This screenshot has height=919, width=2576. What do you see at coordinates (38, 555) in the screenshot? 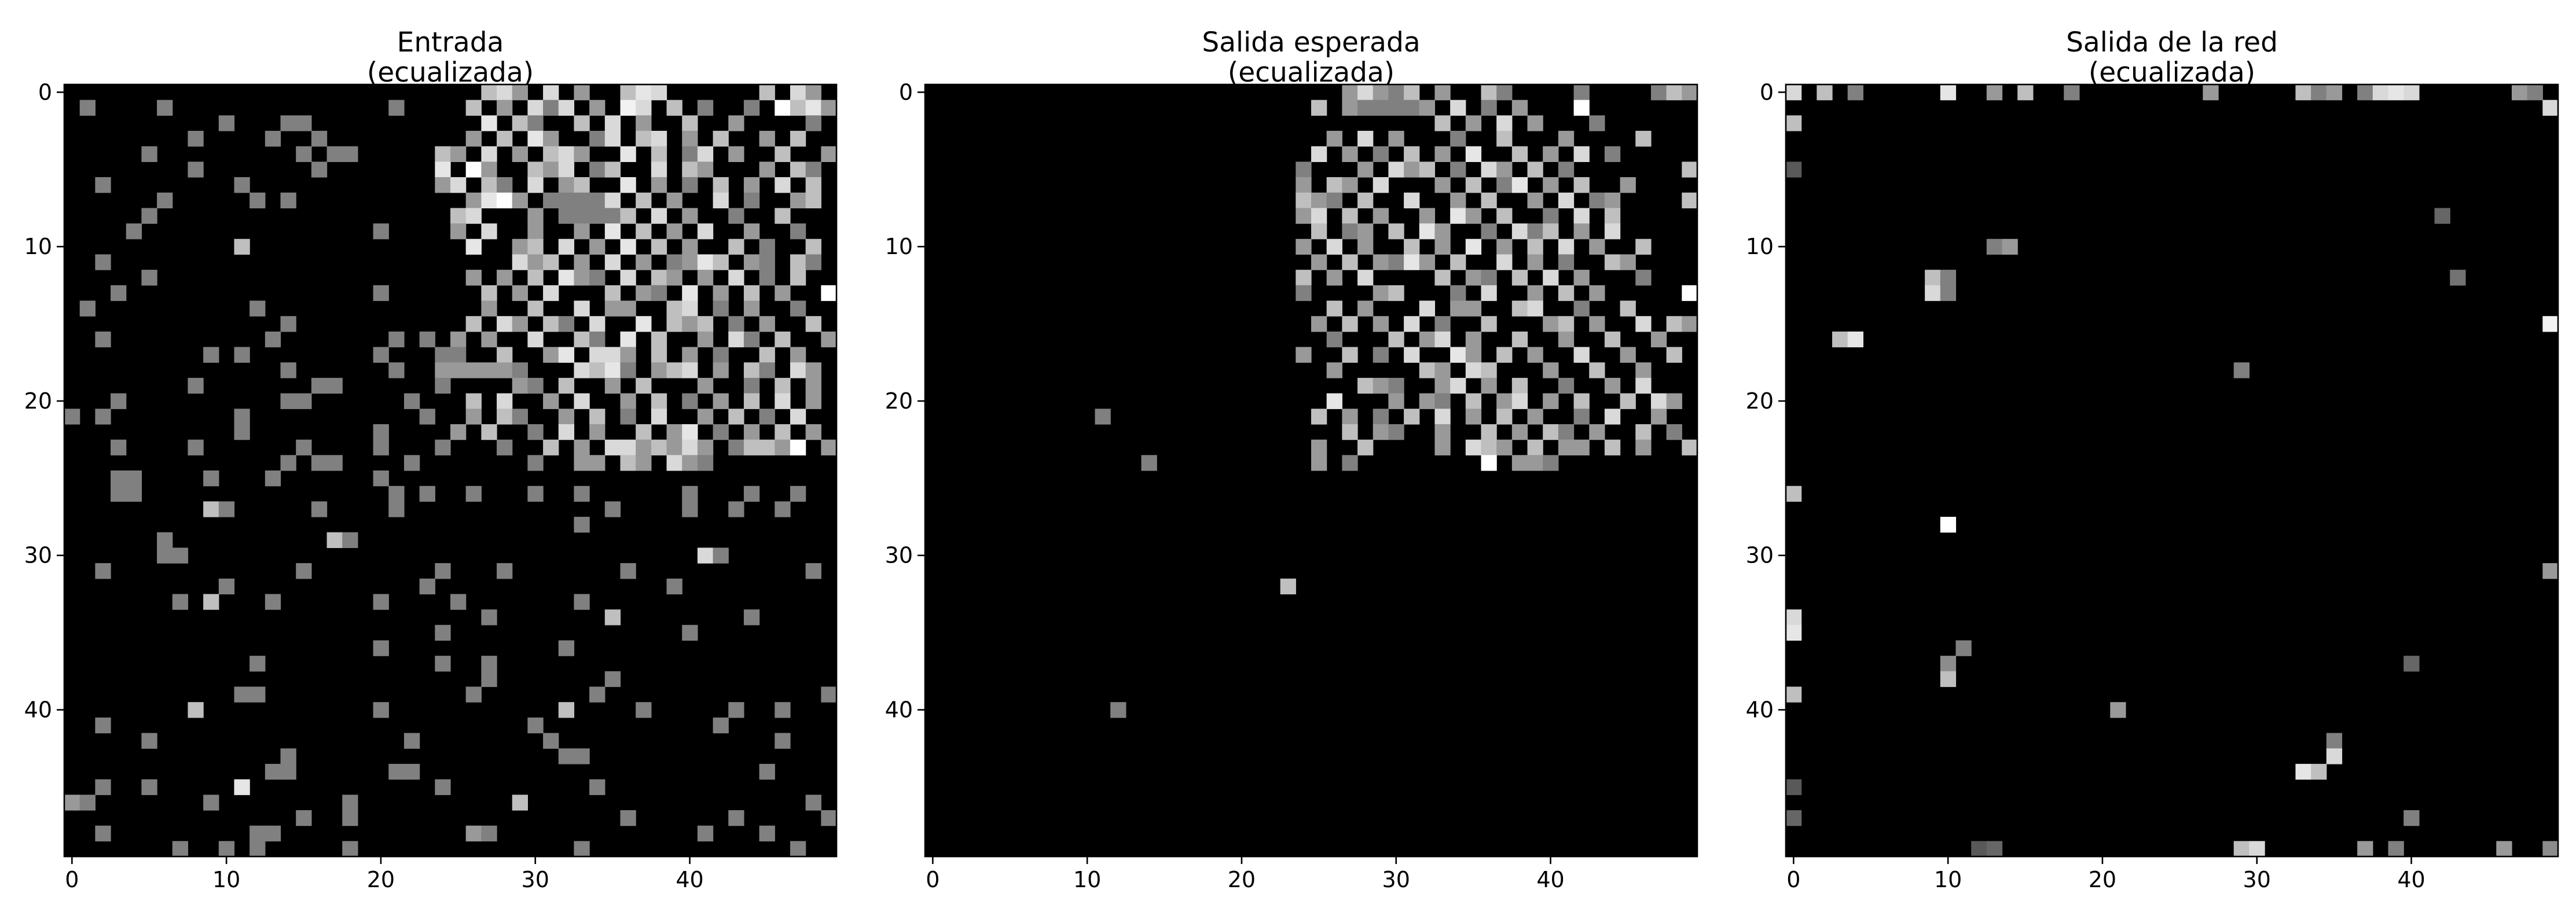
I see `y-tick-label: 30` at bounding box center [38, 555].